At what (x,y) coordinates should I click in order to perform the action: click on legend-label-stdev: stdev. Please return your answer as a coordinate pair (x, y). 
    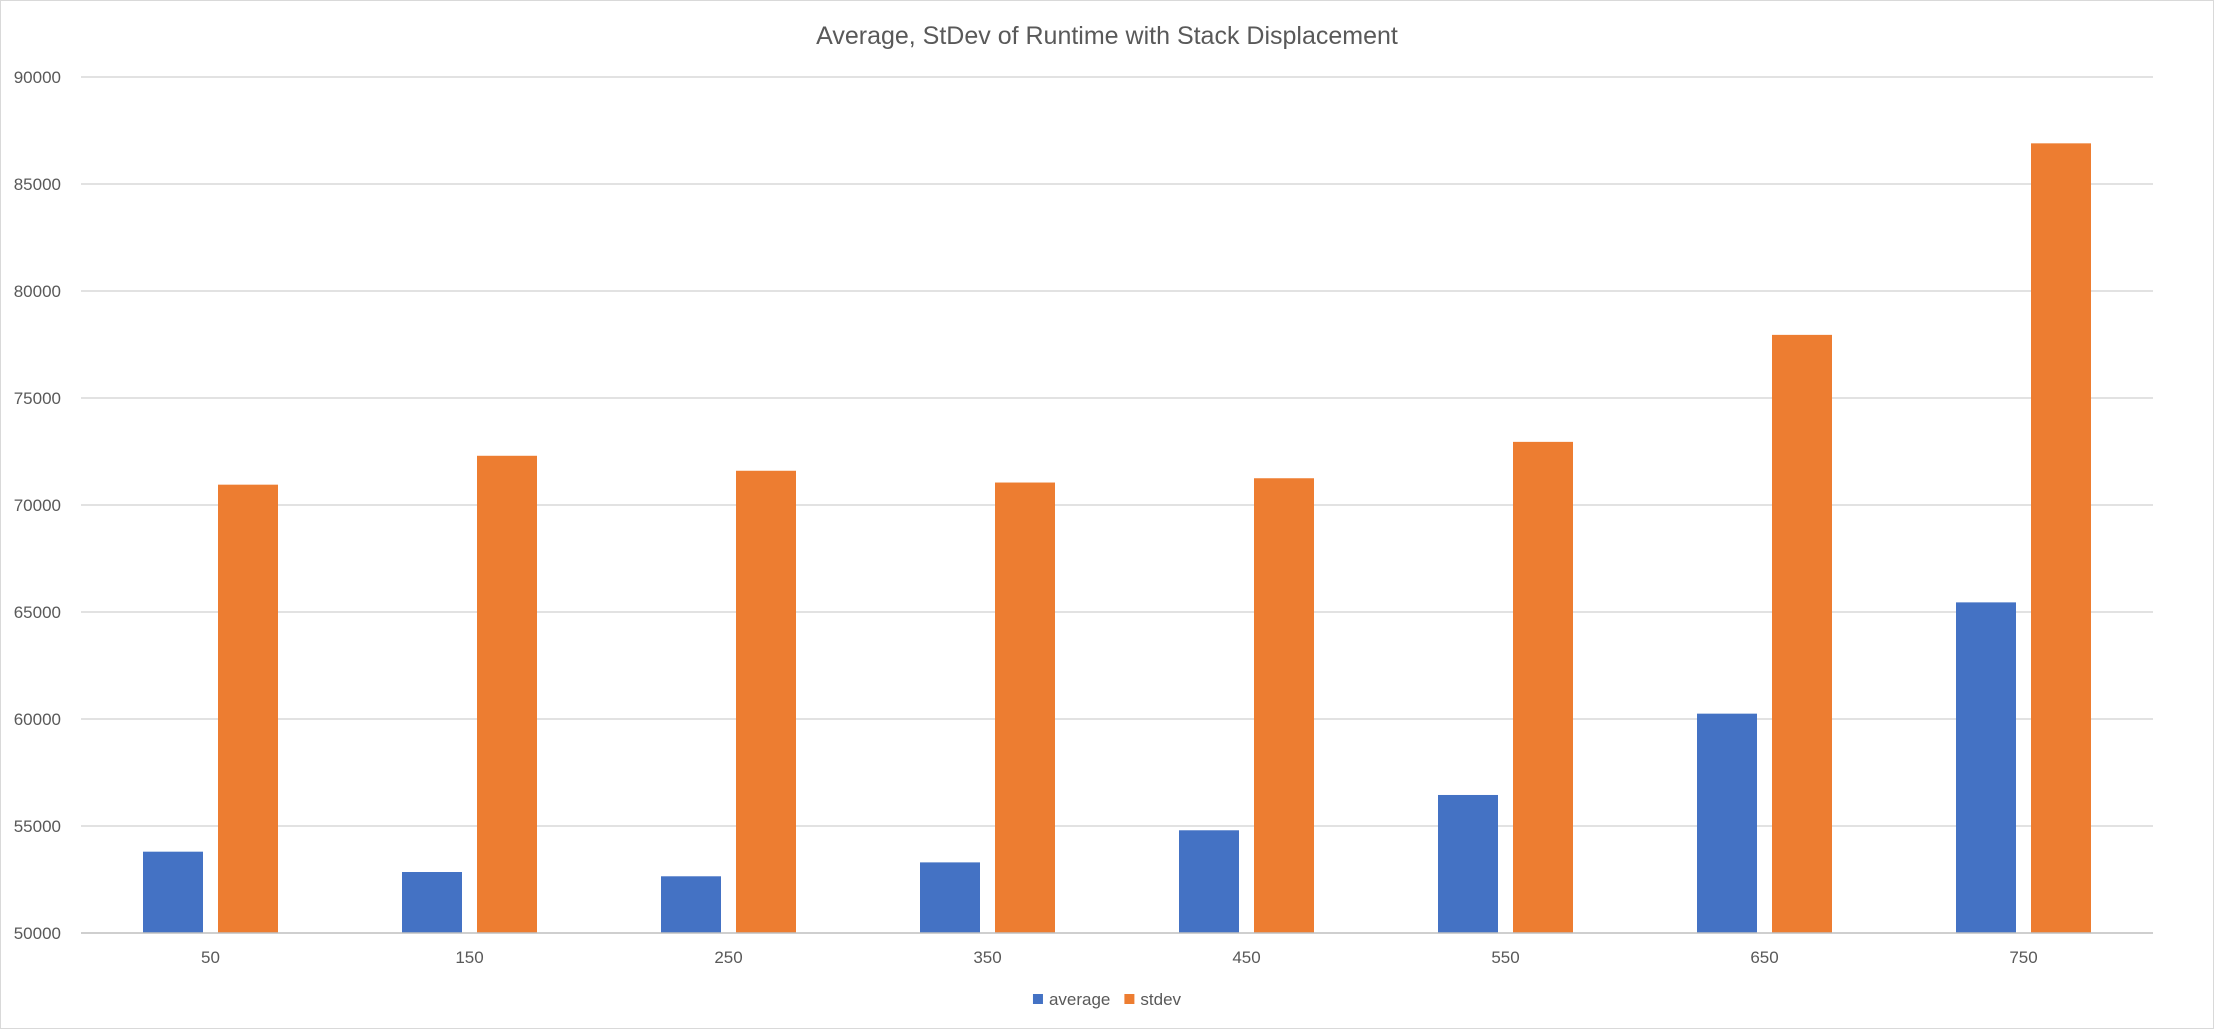
    Looking at the image, I should click on (1160, 999).